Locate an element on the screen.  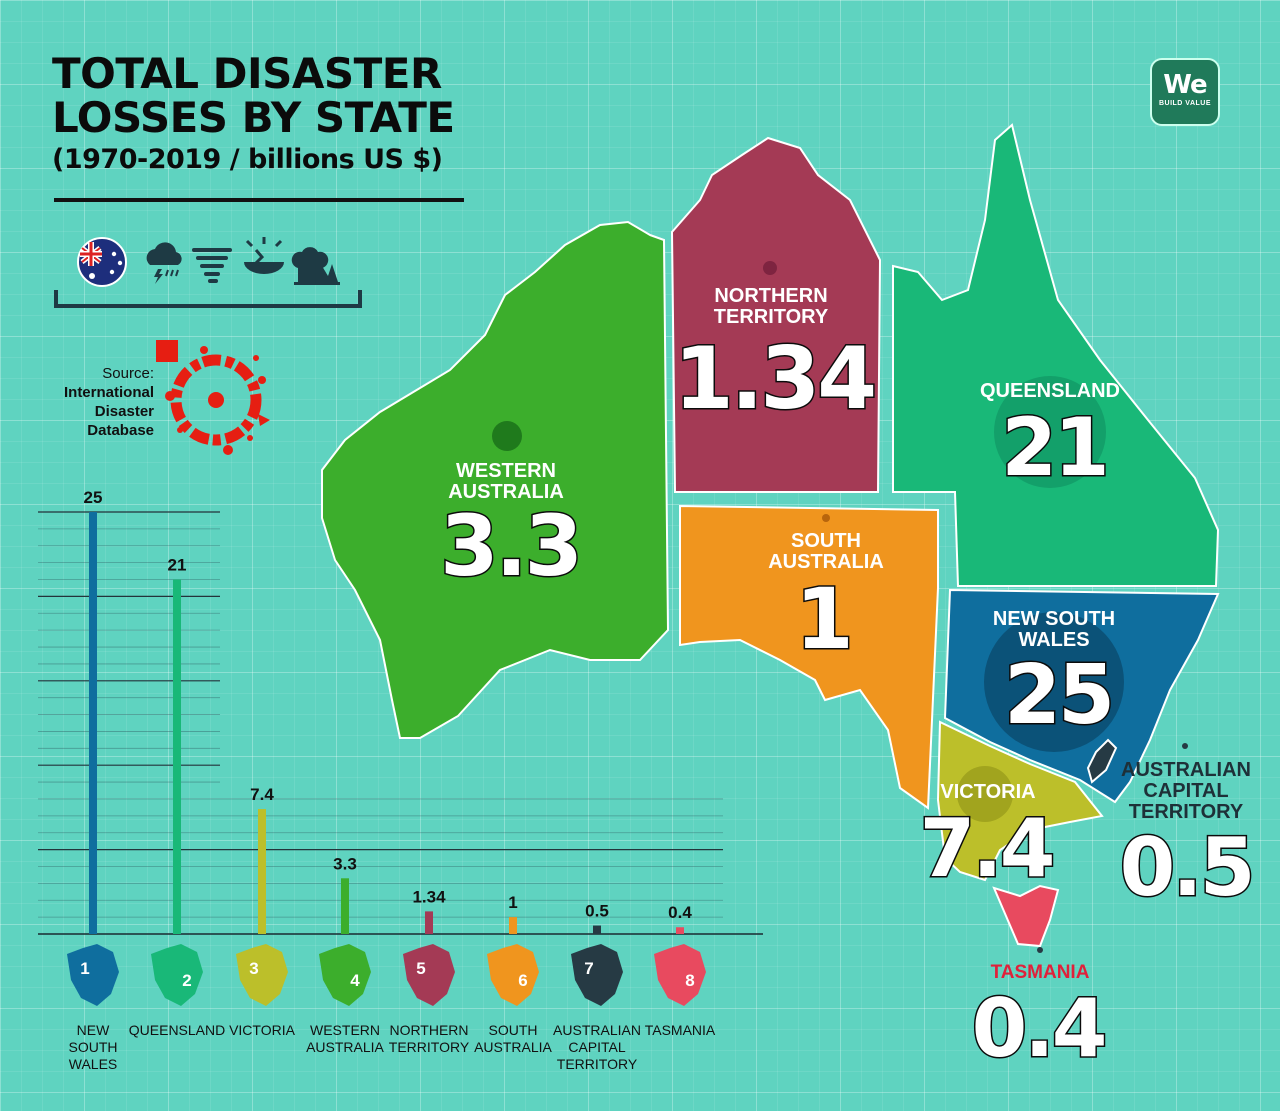
value-south-australia: 1 is located at coordinates (822, 619).